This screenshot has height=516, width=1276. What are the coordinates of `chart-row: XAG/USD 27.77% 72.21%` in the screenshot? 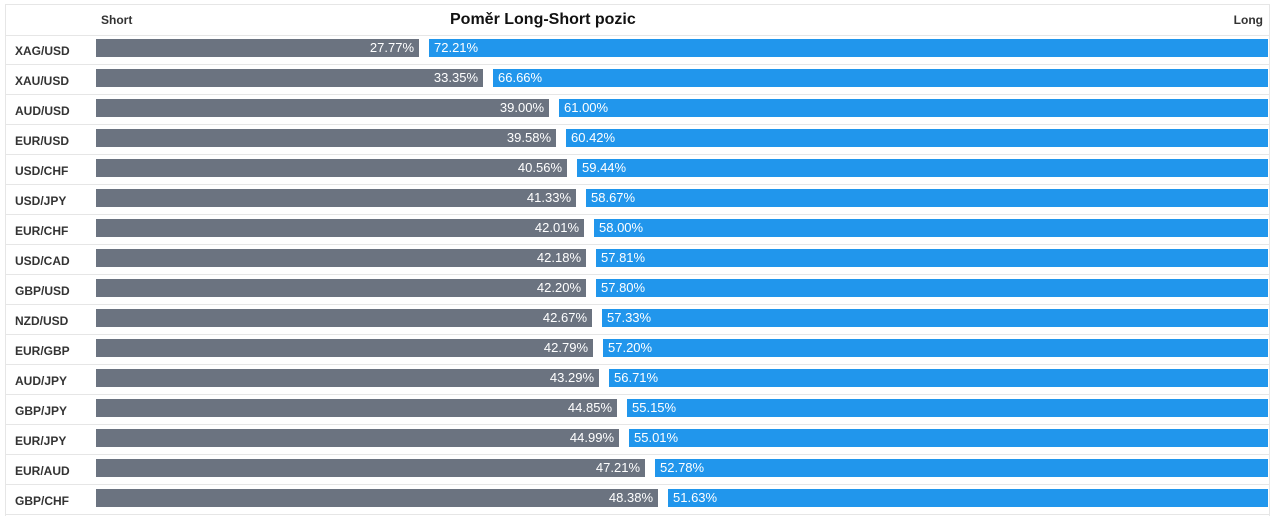 It's located at (637, 50).